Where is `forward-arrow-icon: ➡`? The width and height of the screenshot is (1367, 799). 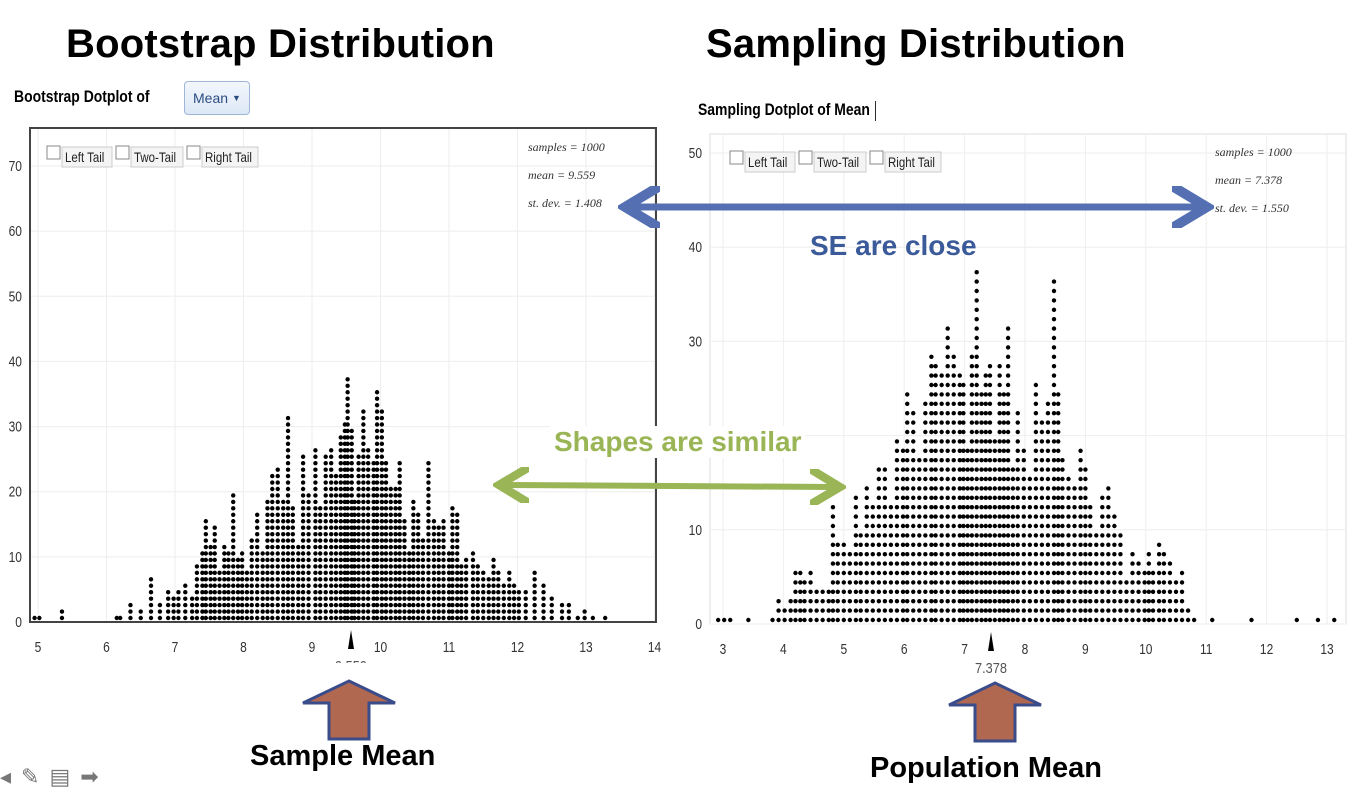
forward-arrow-icon: ➡ is located at coordinates (89, 776).